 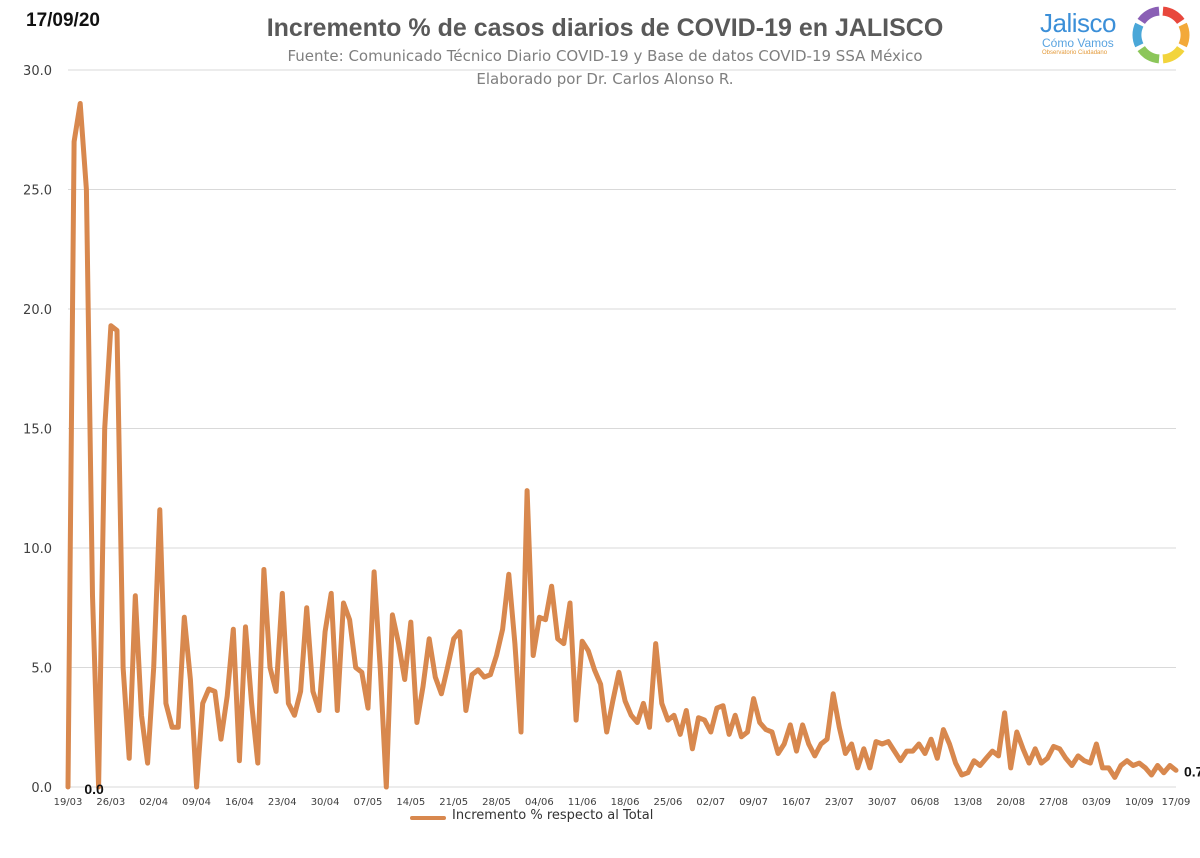 What do you see at coordinates (582, 802) in the screenshot?
I see `x-tick-label: 11/06` at bounding box center [582, 802].